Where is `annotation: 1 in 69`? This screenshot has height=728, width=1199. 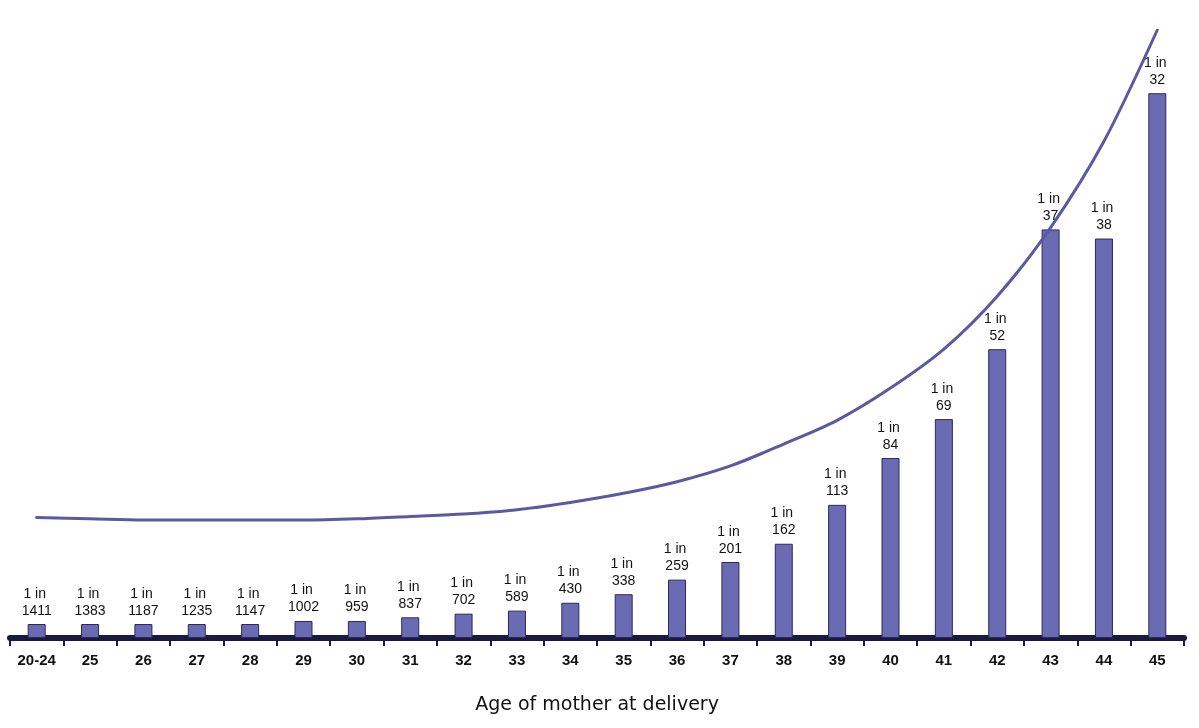
annotation: 1 in 69 is located at coordinates (944, 396).